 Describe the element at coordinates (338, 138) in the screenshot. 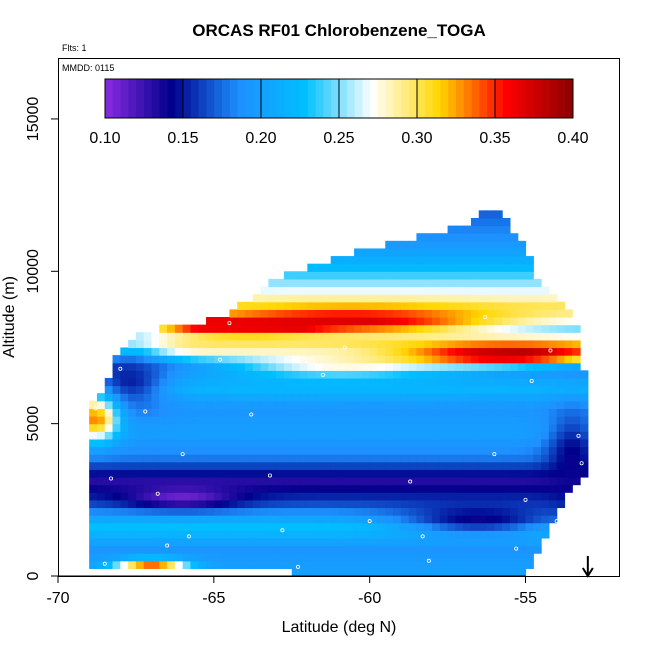

I see `colorbar-tick-label: 0.25` at that location.